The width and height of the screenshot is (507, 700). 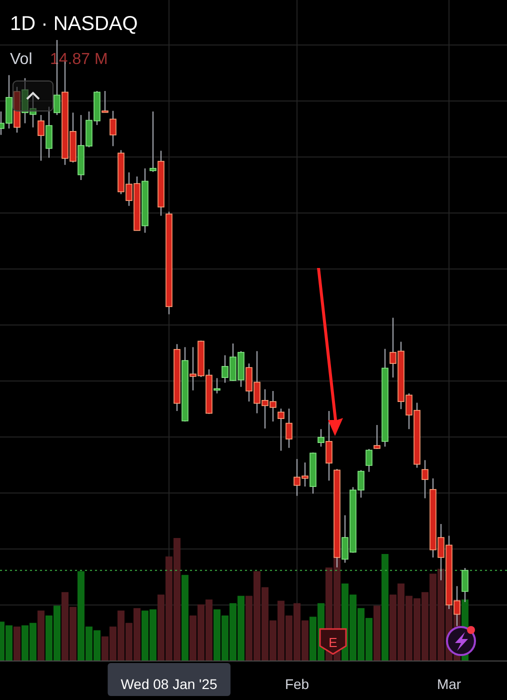 What do you see at coordinates (449, 684) in the screenshot?
I see `x-tick-label: Mar` at bounding box center [449, 684].